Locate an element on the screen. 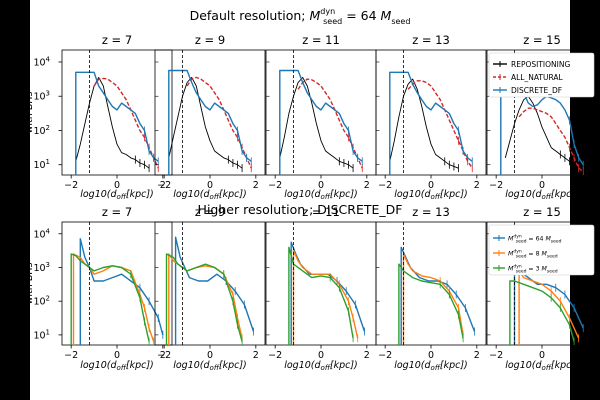 This screenshot has height=400, width=600. y-tick-exponent: 4 is located at coordinates (48, 59).